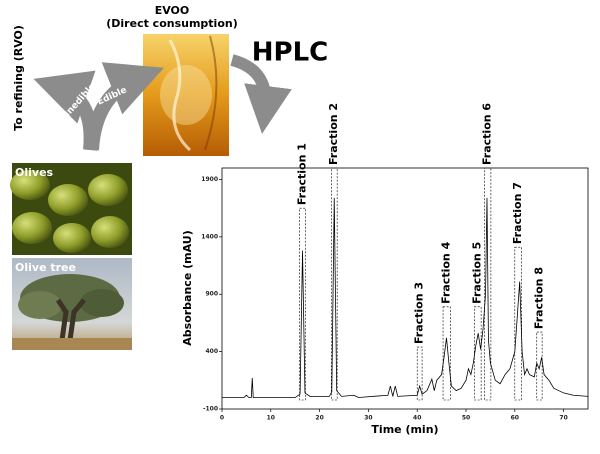 This screenshot has width=600, height=454. I want to click on fraction-label: Fraction 6, so click(487, 134).